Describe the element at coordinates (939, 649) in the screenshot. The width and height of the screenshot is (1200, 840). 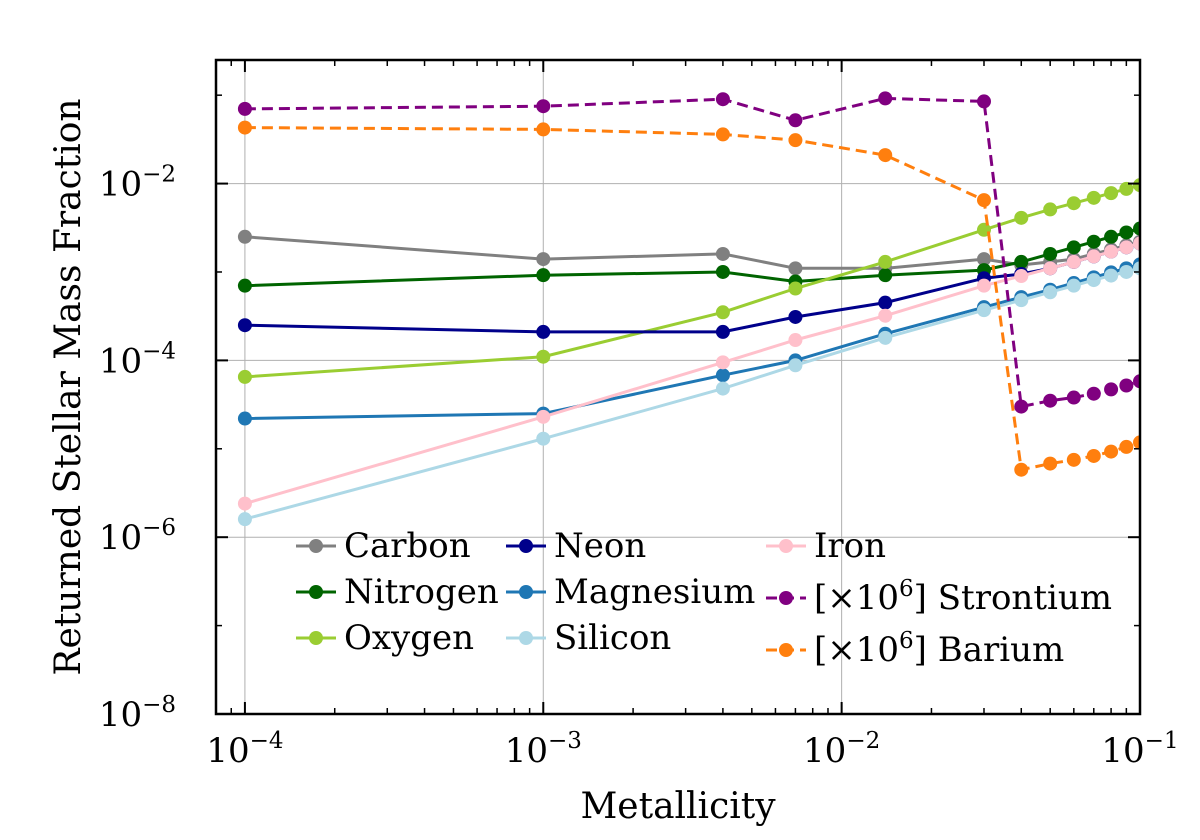
I see `legend-label: [×106] Barium` at that location.